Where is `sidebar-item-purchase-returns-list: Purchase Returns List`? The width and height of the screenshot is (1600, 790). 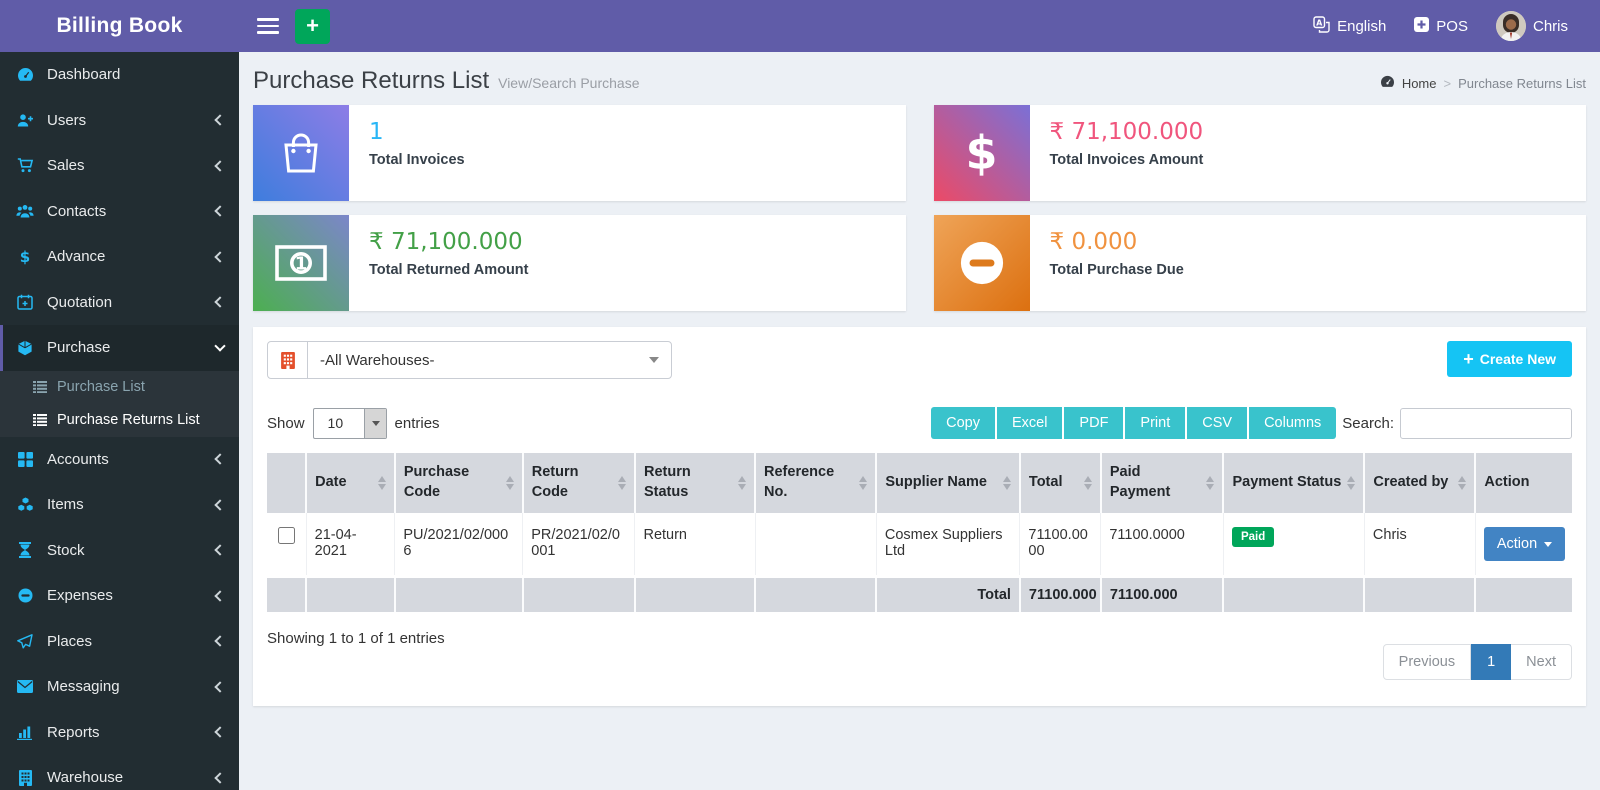 sidebar-item-purchase-returns-list: Purchase Returns List is located at coordinates (119, 420).